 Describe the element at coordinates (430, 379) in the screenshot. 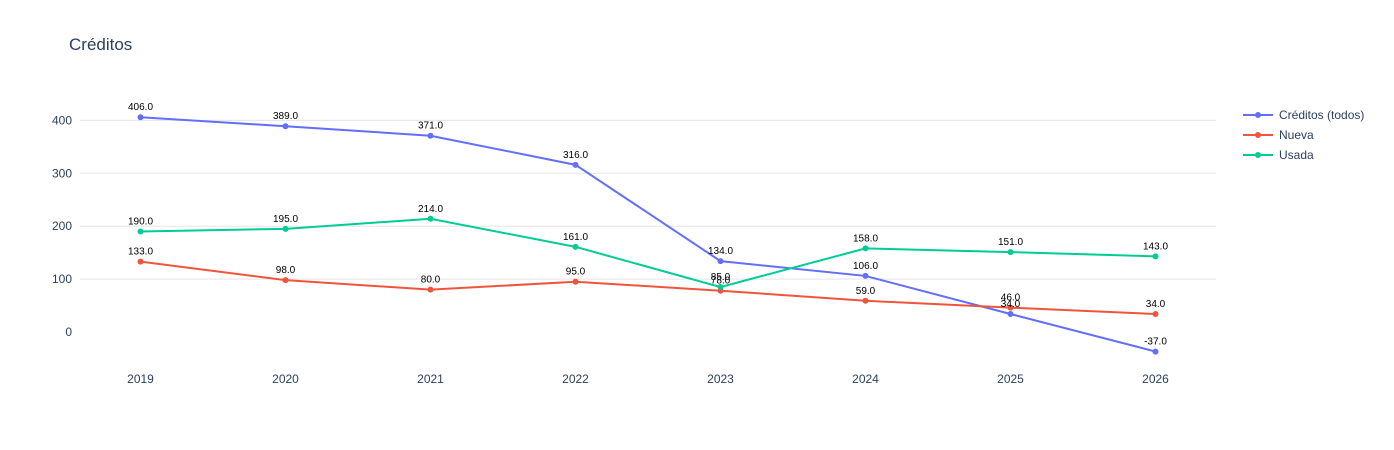

I see `x-tick-label: 2021` at that location.